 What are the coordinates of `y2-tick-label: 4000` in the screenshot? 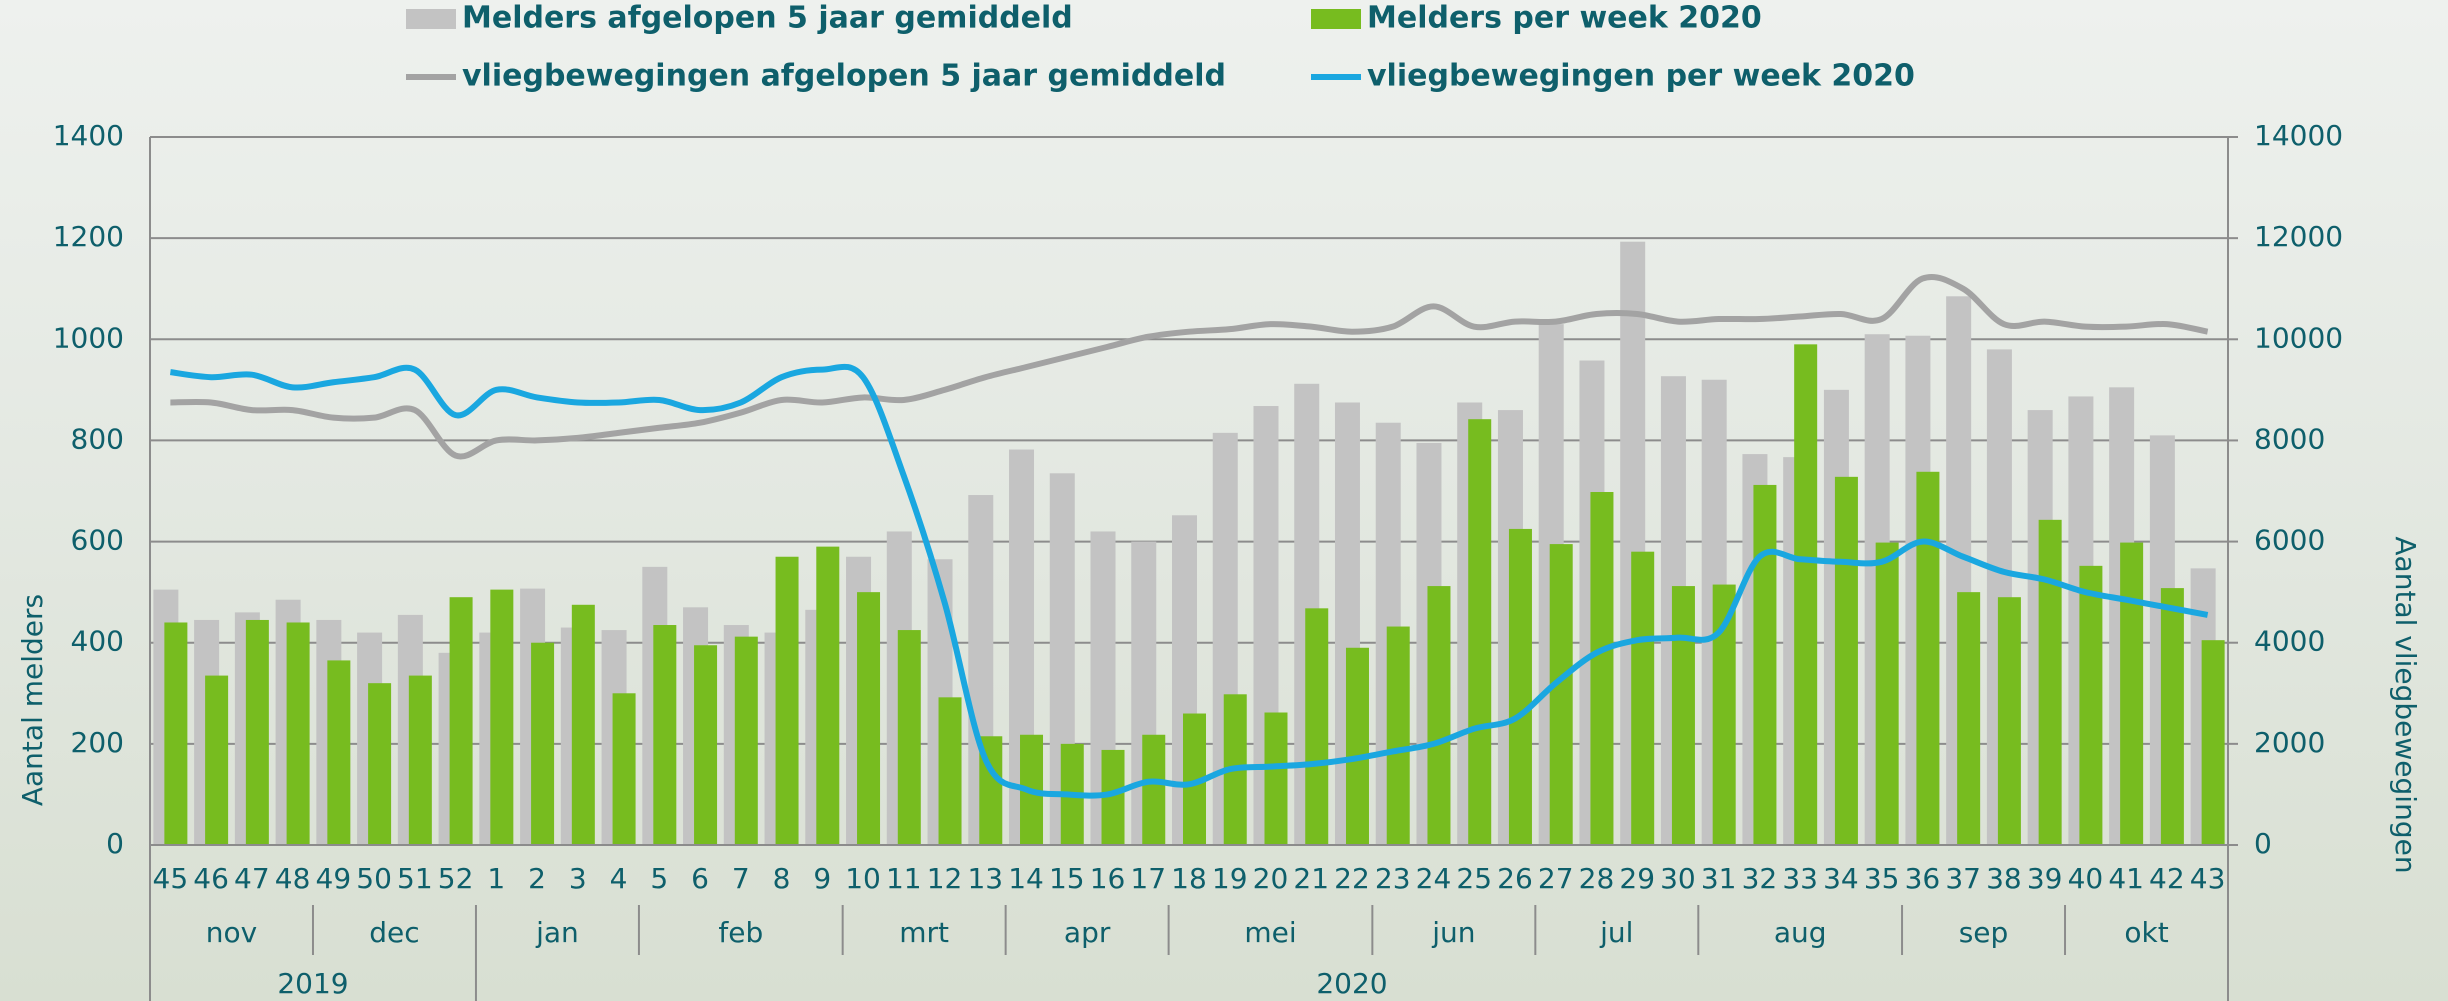 It's located at (2289, 641).